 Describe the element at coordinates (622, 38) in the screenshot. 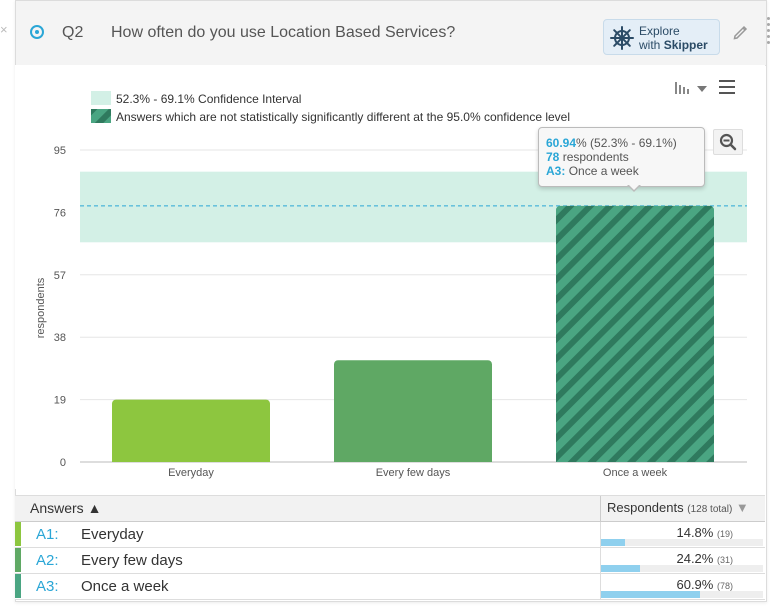

I see `ship-wheel-icon` at that location.